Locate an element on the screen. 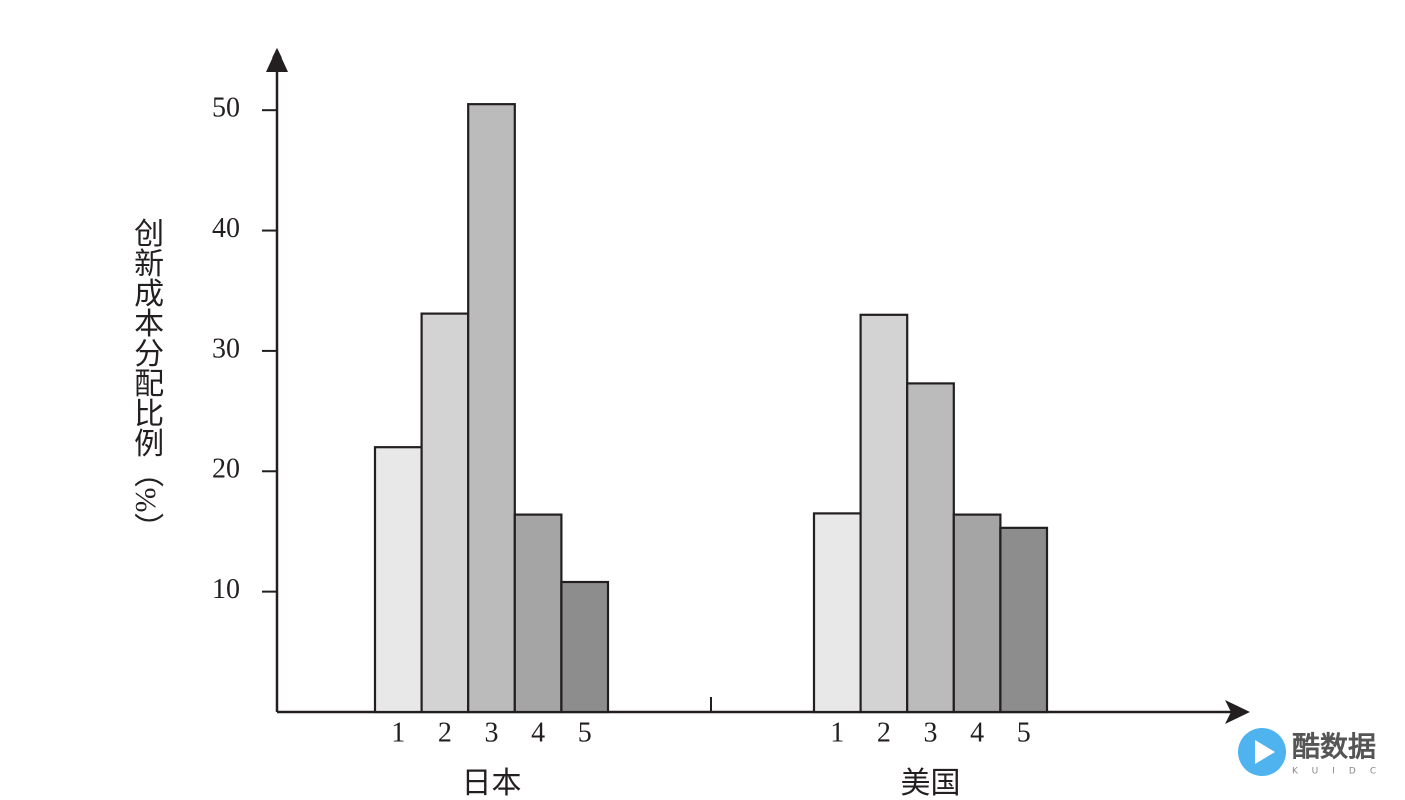 The height and width of the screenshot is (800, 1405). x-axis-arrow is located at coordinates (1237, 712).